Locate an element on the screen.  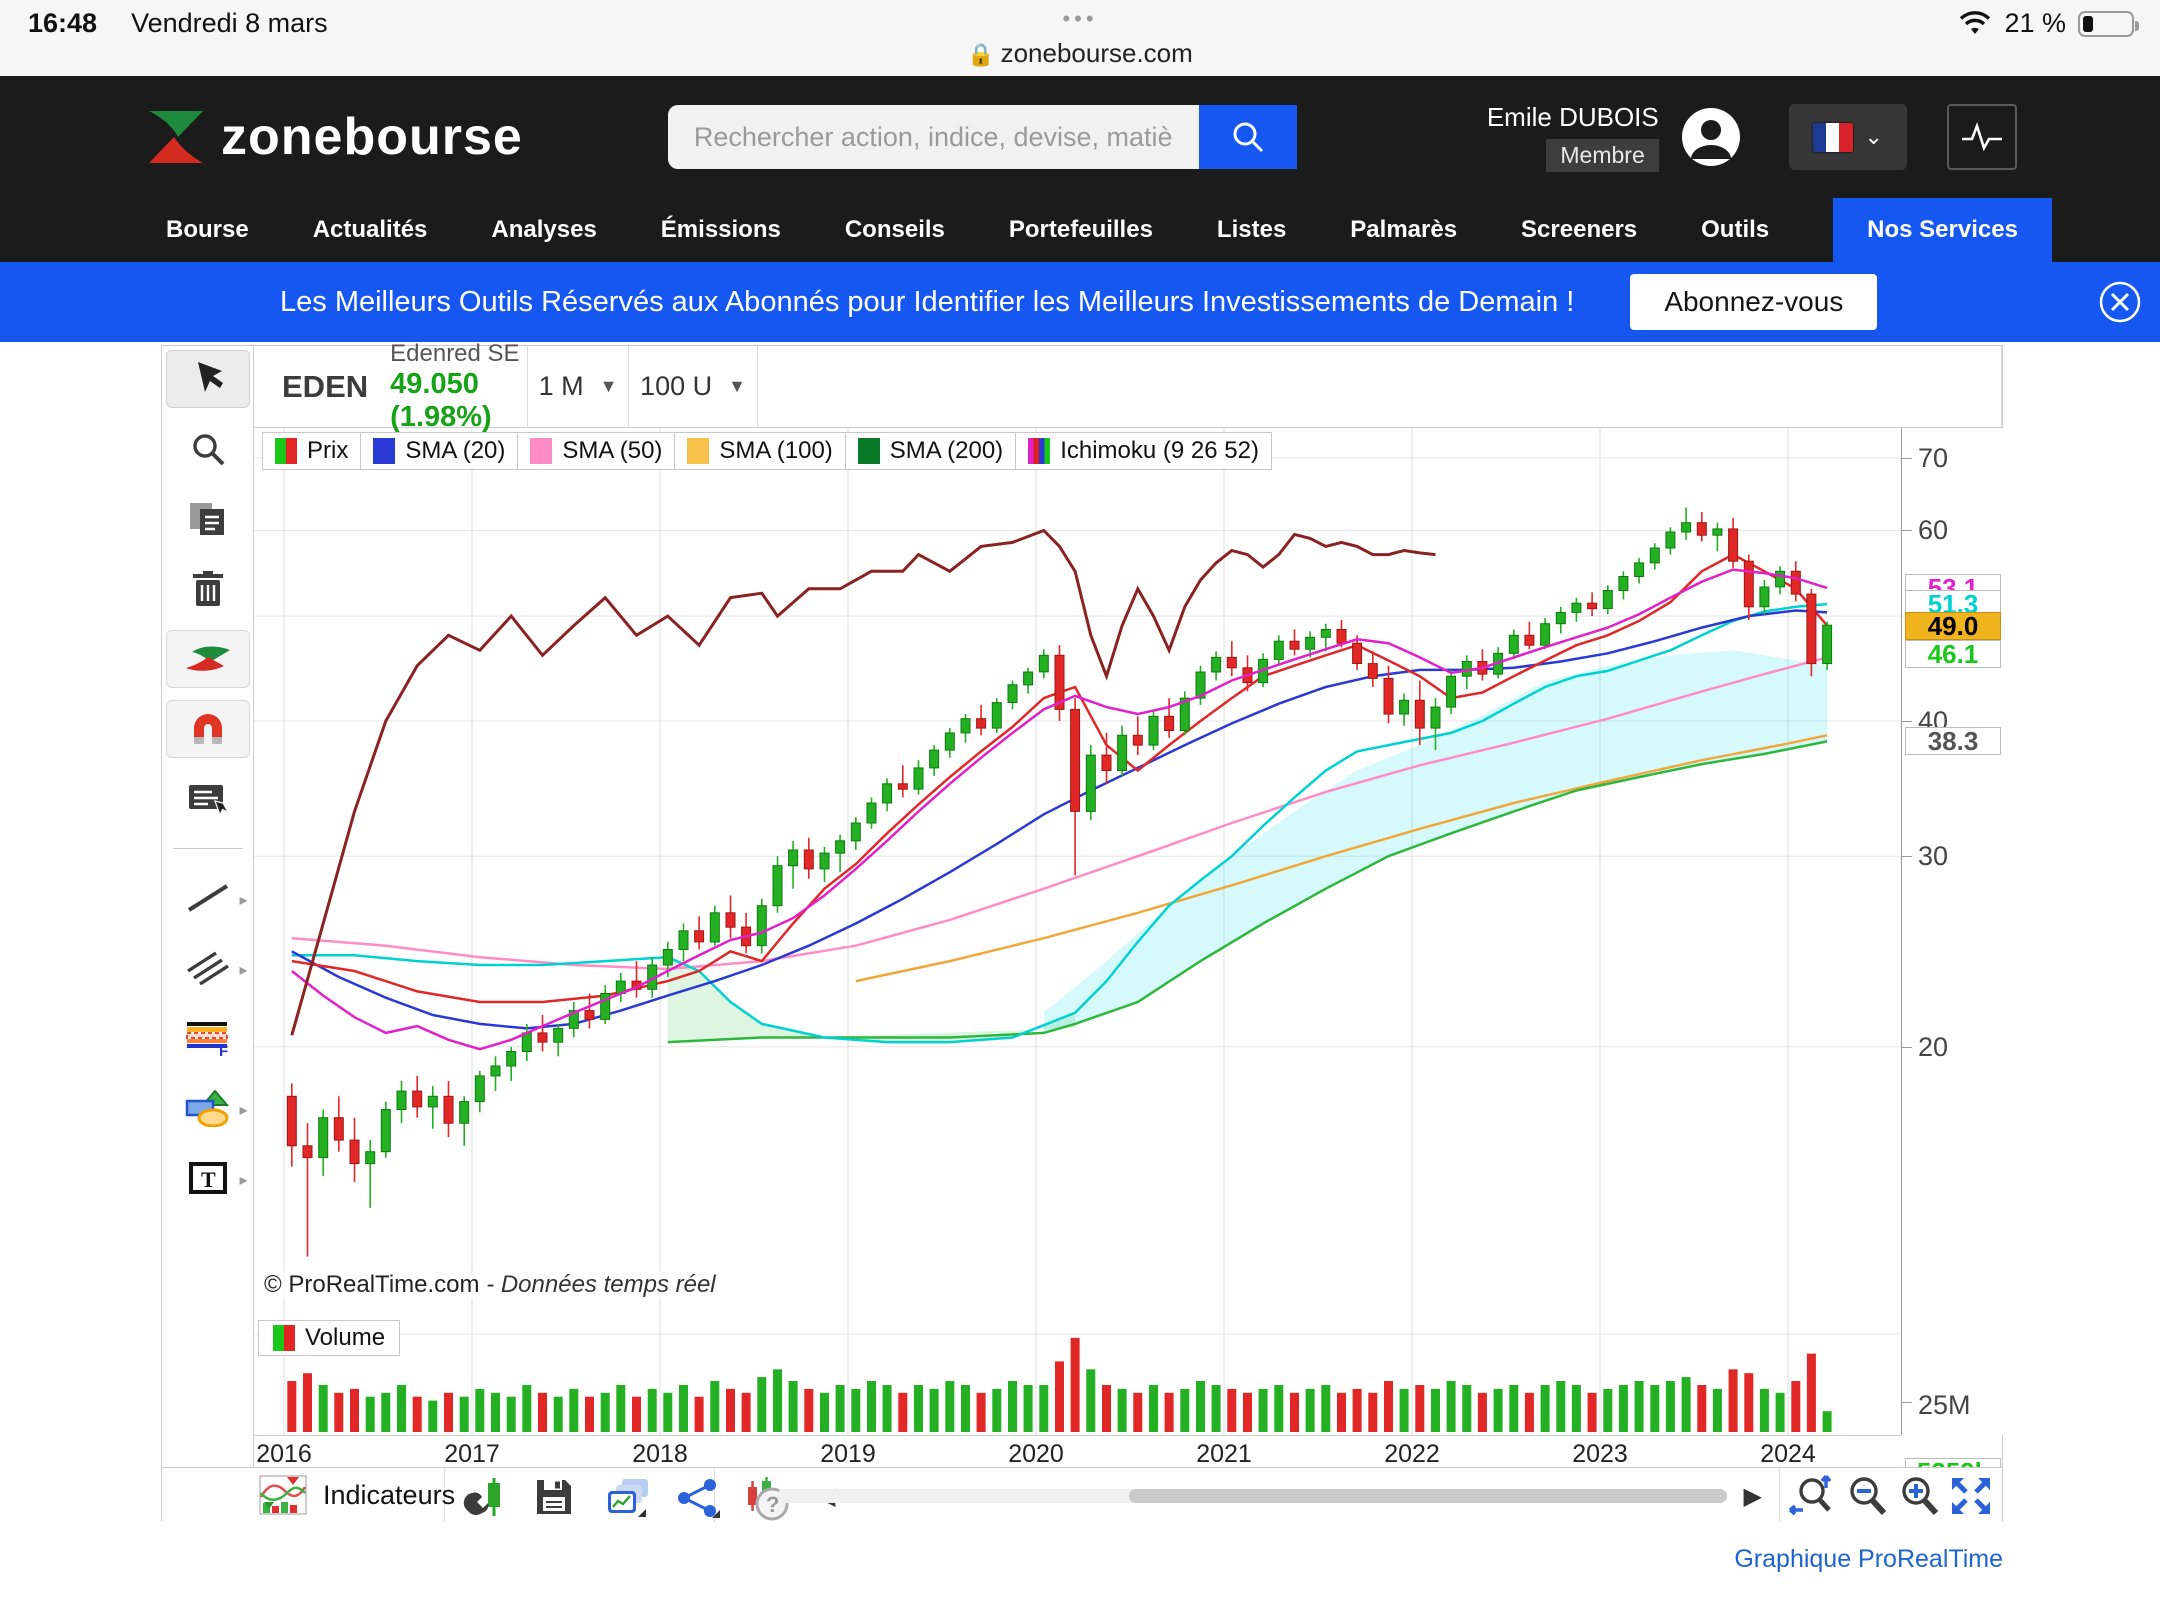
year-label: 2021 is located at coordinates (1224, 1454).